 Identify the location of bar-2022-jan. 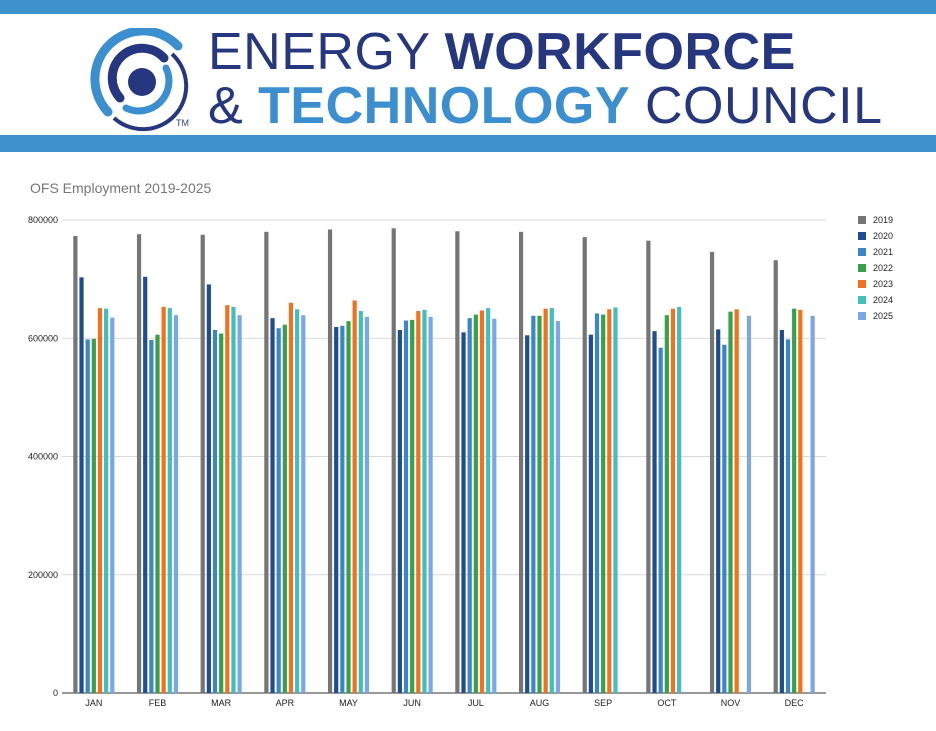
(93, 515).